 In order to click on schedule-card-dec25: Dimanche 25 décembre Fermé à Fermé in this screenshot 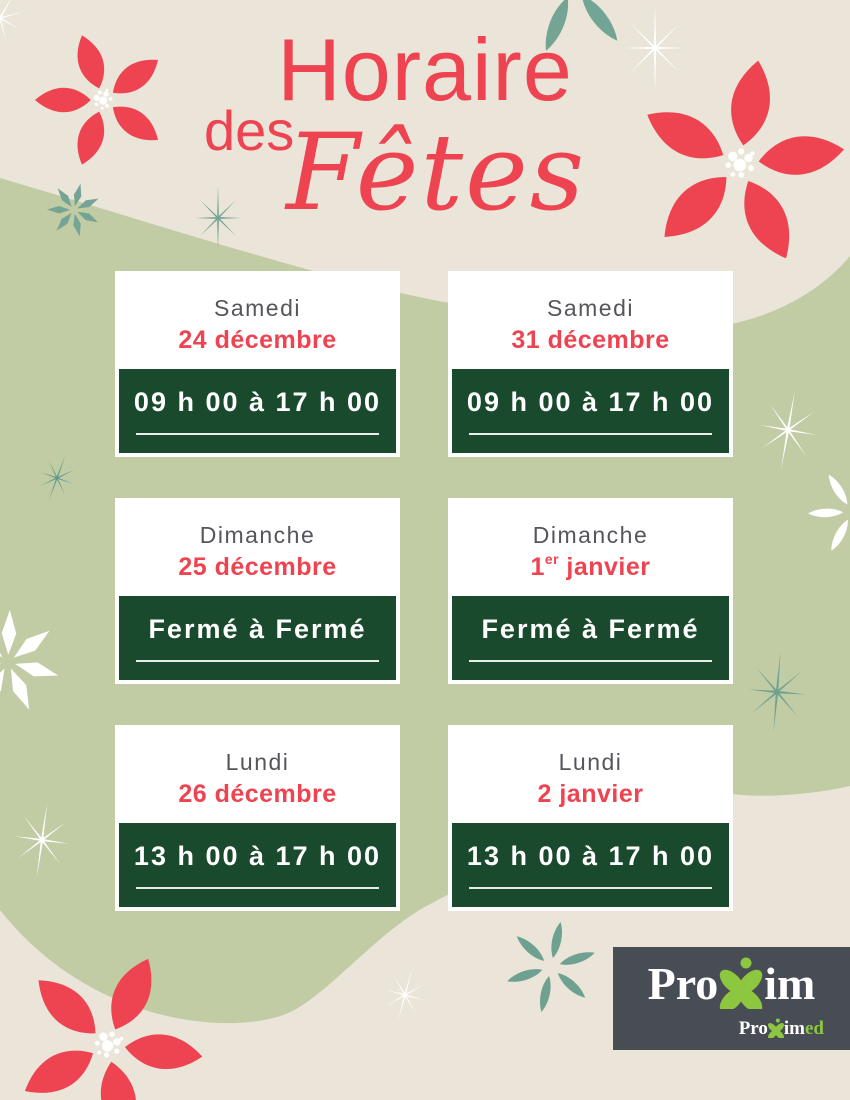, I will do `click(257, 591)`.